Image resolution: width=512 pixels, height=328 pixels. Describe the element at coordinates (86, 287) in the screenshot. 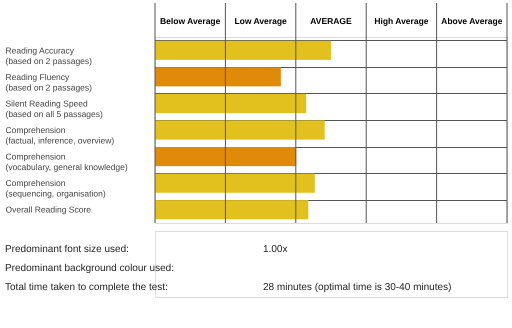

I see `text: Total time taken to complete the test:` at that location.